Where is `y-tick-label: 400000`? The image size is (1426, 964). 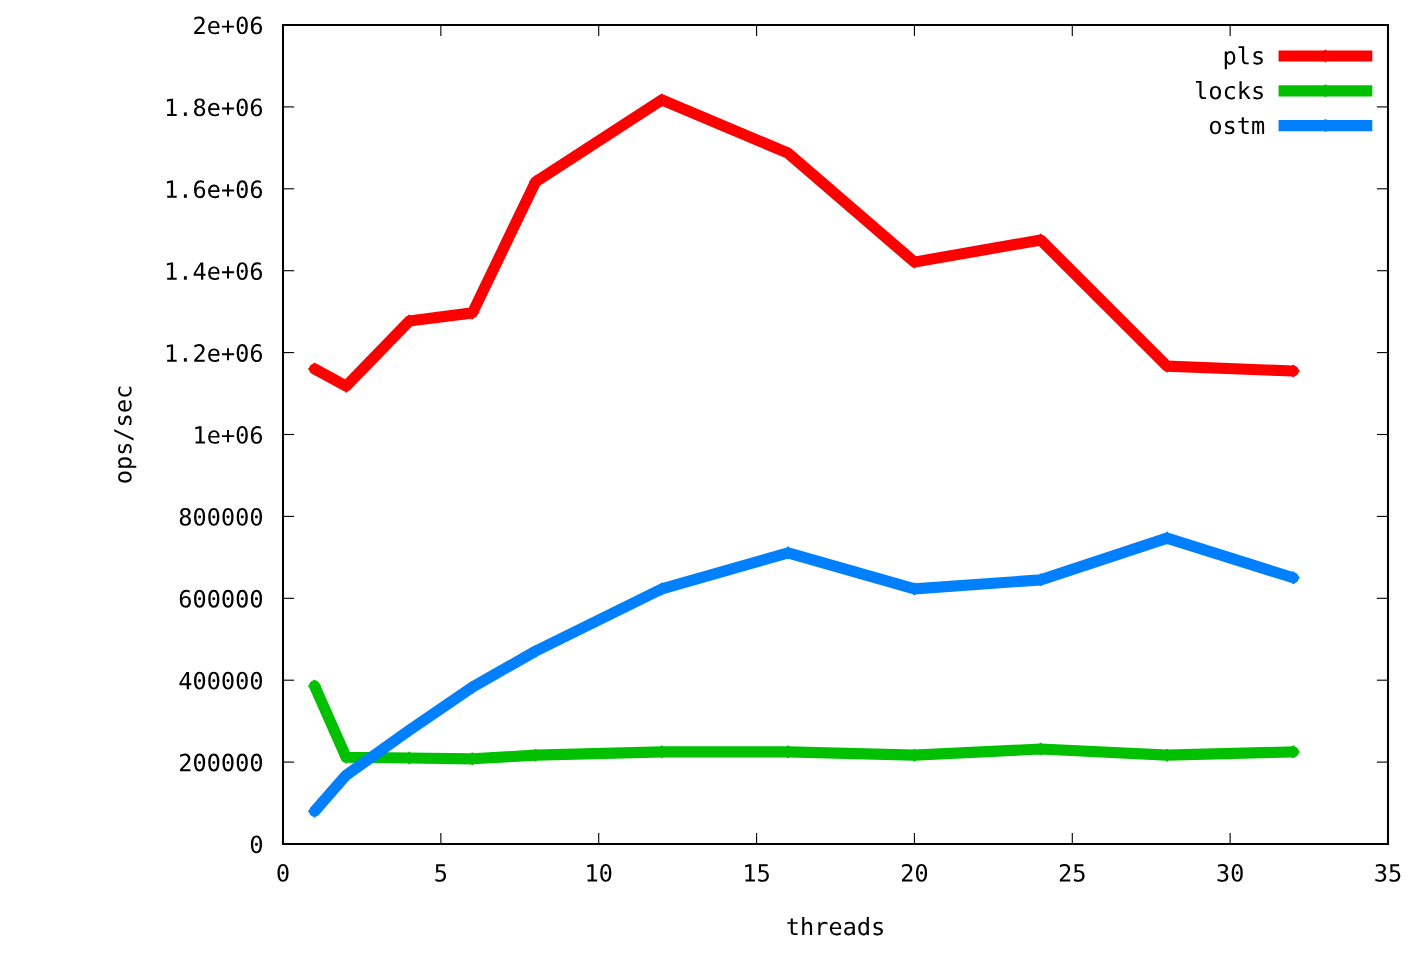 y-tick-label: 400000 is located at coordinates (221, 680).